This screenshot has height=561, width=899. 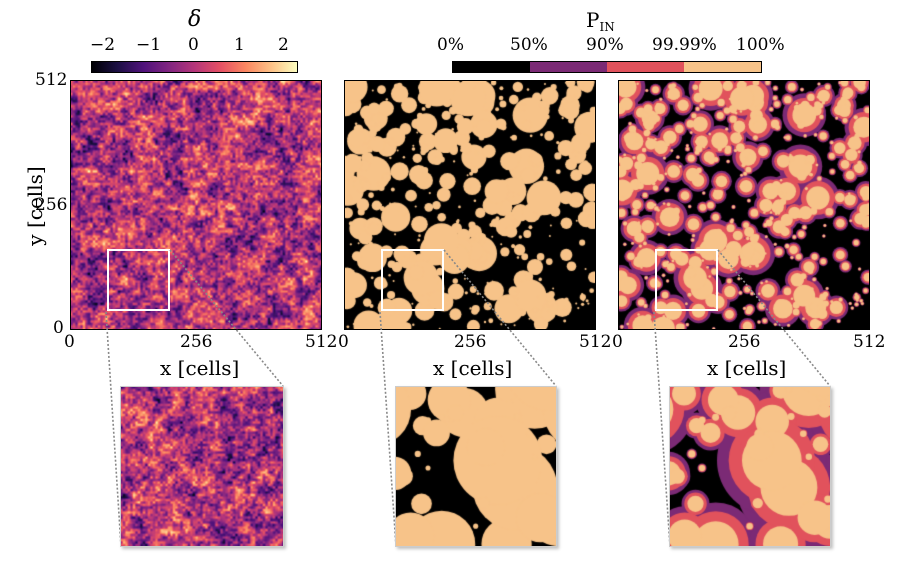 What do you see at coordinates (684, 45) in the screenshot?
I see `pin-tick: 99.99%` at bounding box center [684, 45].